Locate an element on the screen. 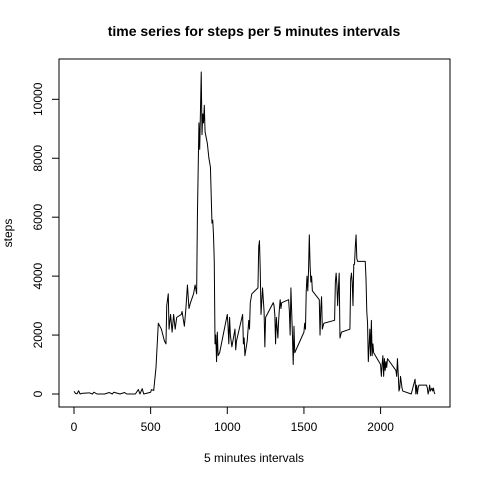 Image resolution: width=480 pixels, height=480 pixels. y-tick-label: 10000 is located at coordinates (38, 99).